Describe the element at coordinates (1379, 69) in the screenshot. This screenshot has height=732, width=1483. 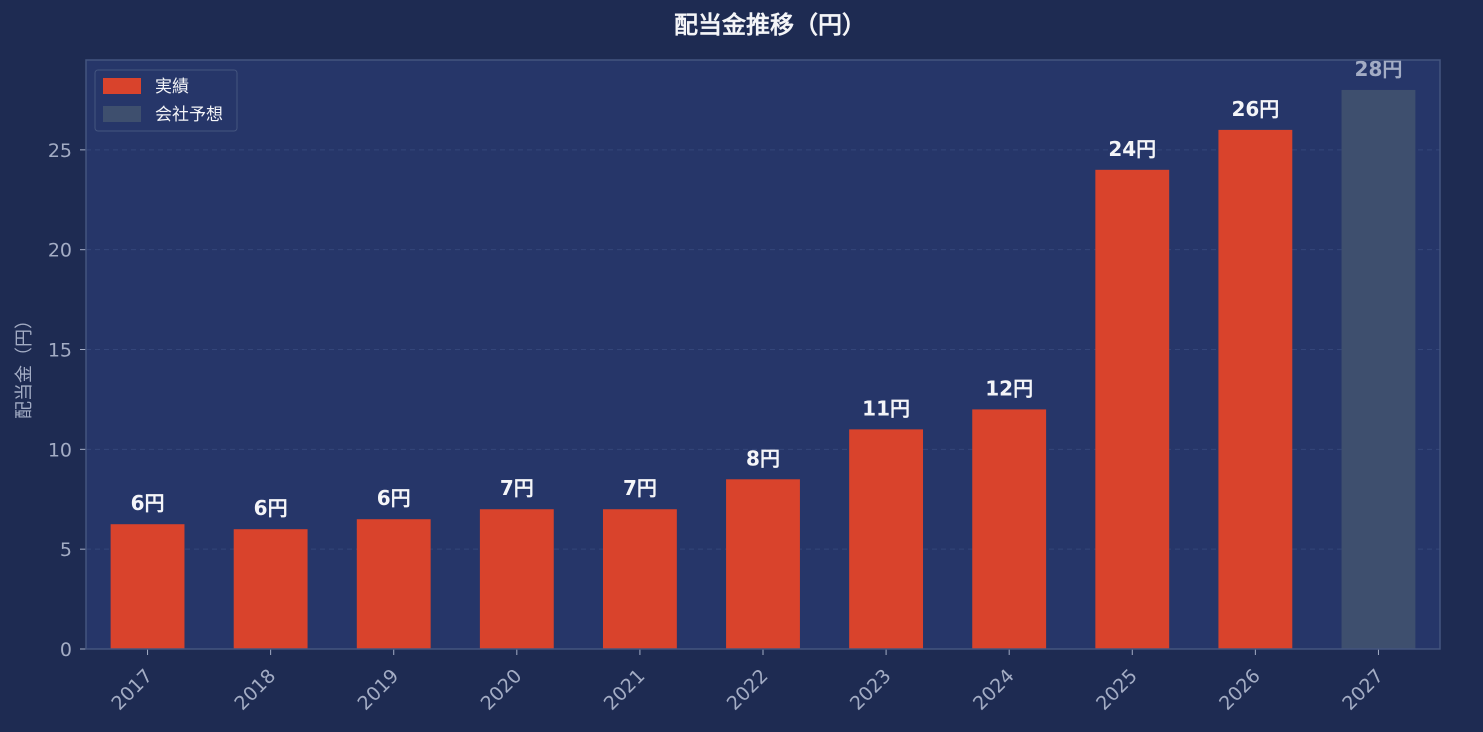
I see `bar-value-label-2027: 28円` at that location.